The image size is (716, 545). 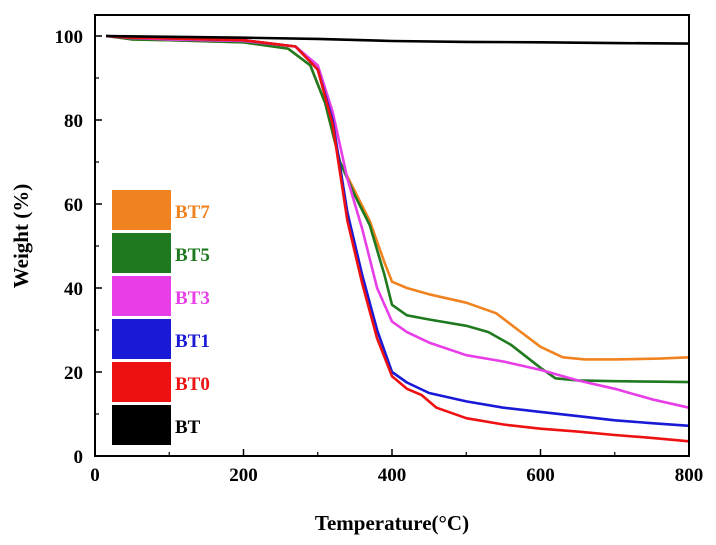 I want to click on x-tick-label: 200, so click(x=243, y=475).